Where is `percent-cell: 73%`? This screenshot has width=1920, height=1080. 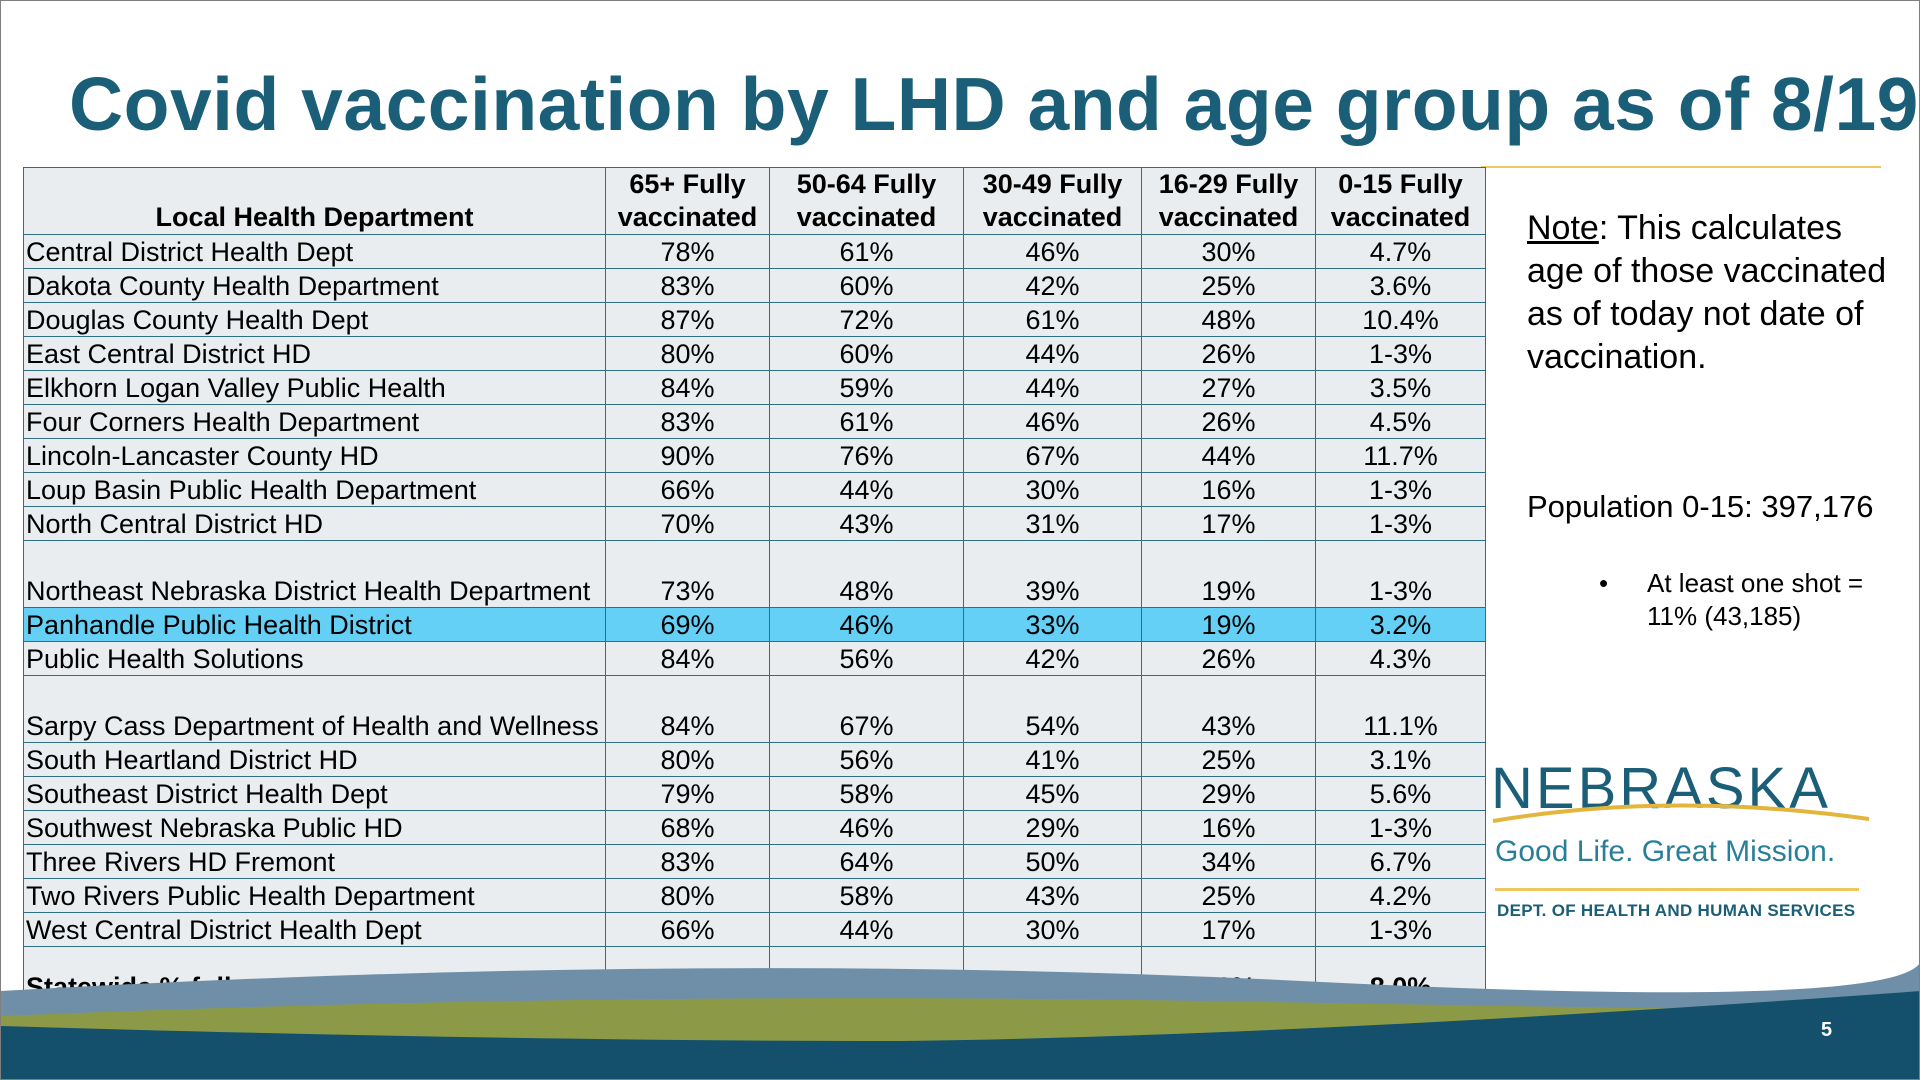 percent-cell: 73% is located at coordinates (687, 574).